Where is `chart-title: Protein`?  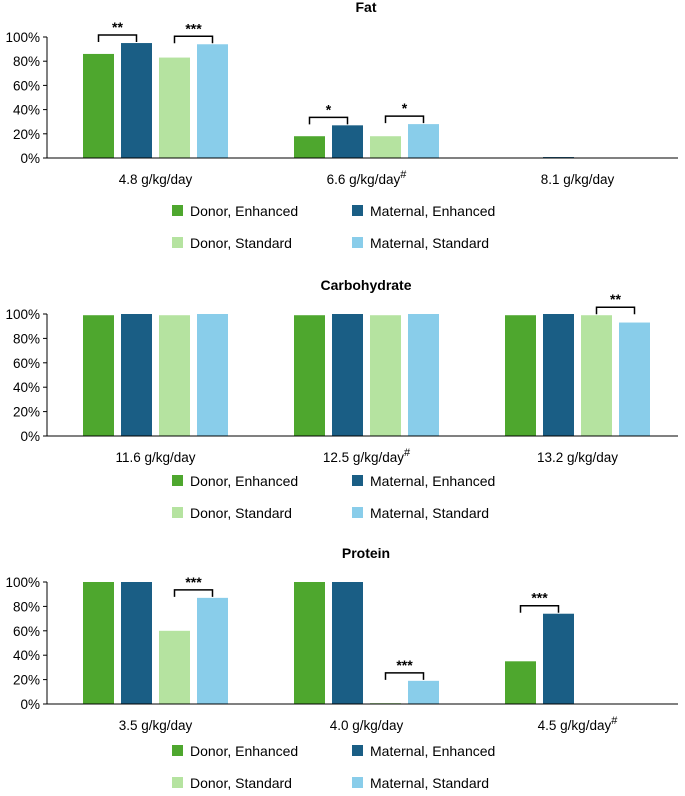 chart-title: Protein is located at coordinates (366, 553).